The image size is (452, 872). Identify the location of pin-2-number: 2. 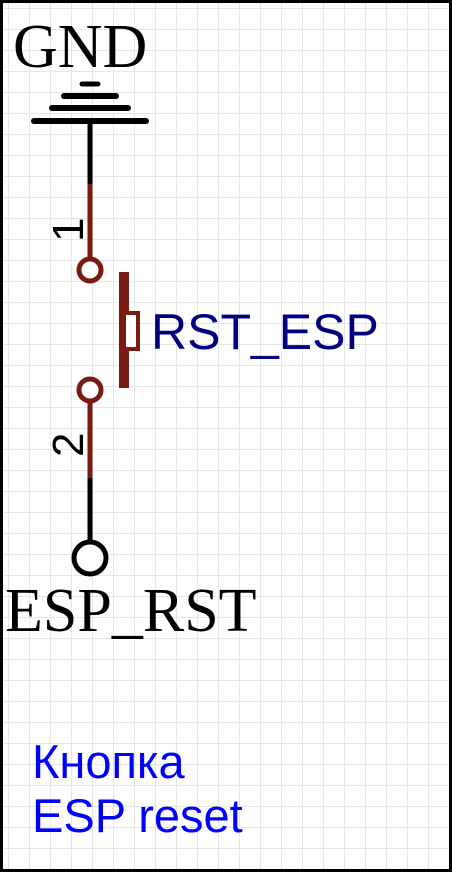
(68, 445).